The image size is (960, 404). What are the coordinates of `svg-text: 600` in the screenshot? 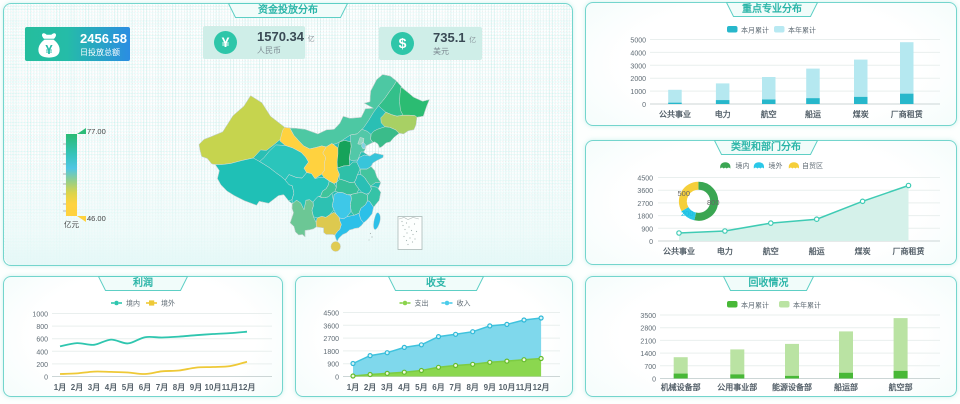 It's located at (42, 340).